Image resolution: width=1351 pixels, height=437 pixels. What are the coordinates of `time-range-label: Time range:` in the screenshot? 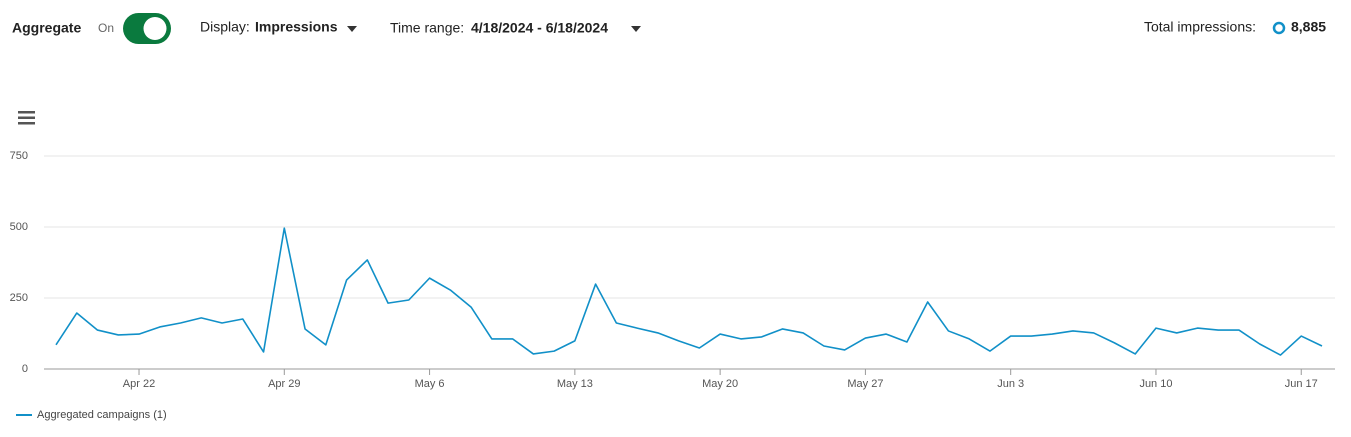 It's located at (427, 28).